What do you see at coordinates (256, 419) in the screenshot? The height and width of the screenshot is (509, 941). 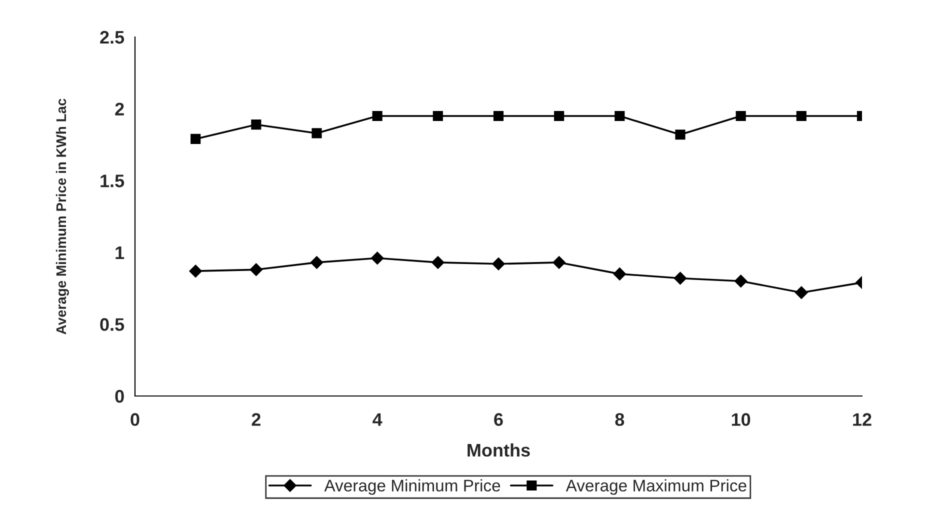 I see `x-tick-label: 2` at bounding box center [256, 419].